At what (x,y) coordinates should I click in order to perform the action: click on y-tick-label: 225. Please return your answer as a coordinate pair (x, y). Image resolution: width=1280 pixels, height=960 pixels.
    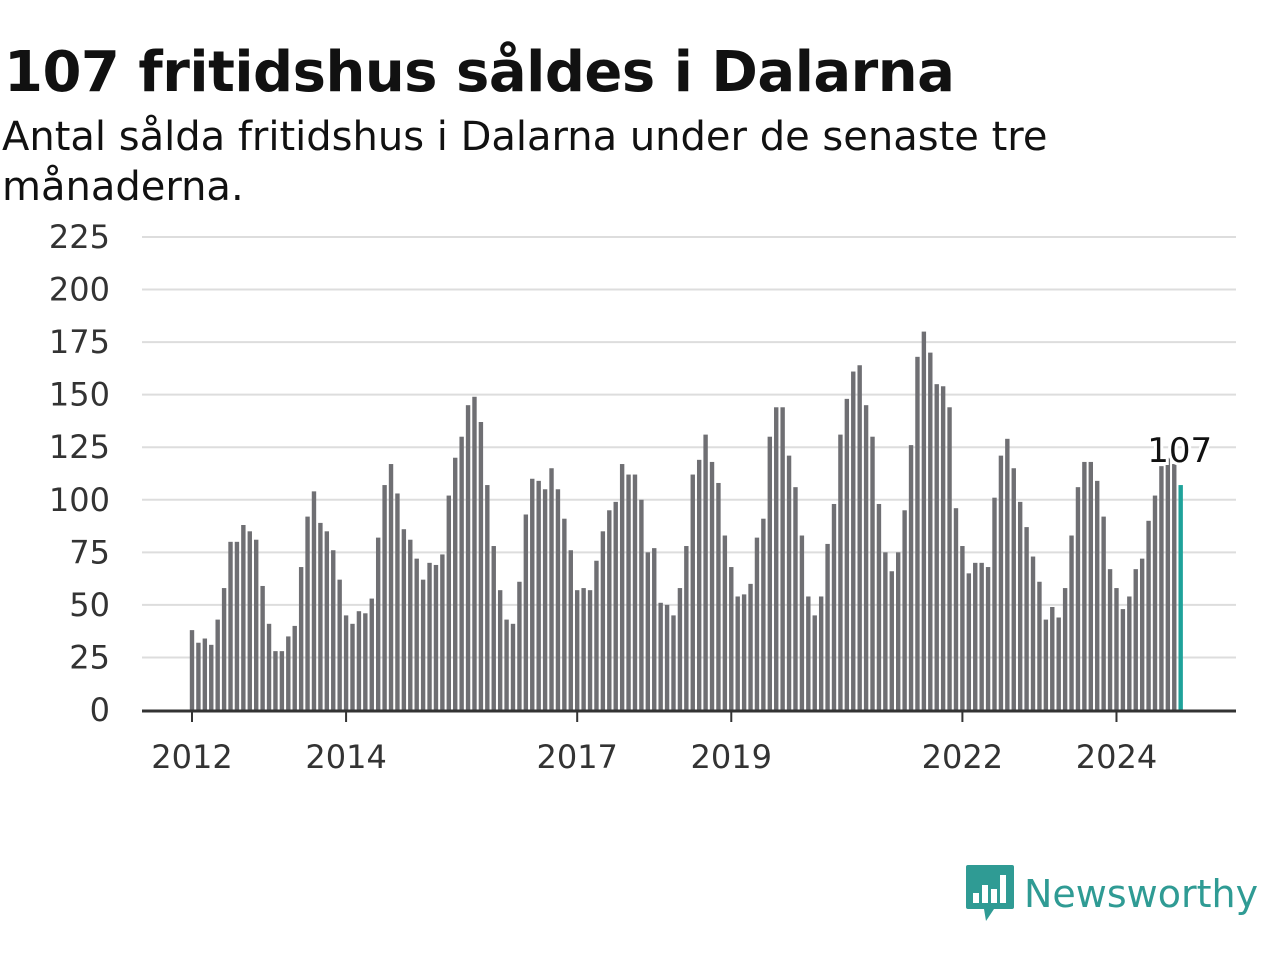
    Looking at the image, I should click on (79, 237).